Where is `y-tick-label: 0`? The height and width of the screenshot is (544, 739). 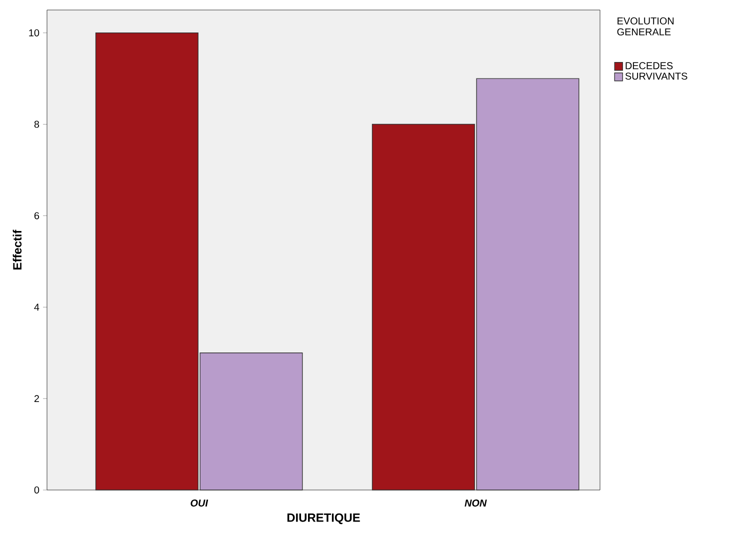
y-tick-label: 0 is located at coordinates (37, 490).